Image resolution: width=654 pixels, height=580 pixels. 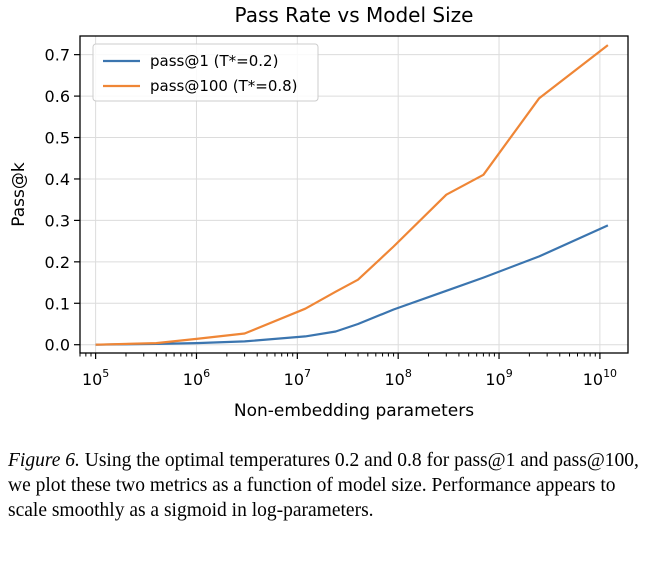 What do you see at coordinates (297, 378) in the screenshot?
I see `x-tick-label: 10⁷` at bounding box center [297, 378].